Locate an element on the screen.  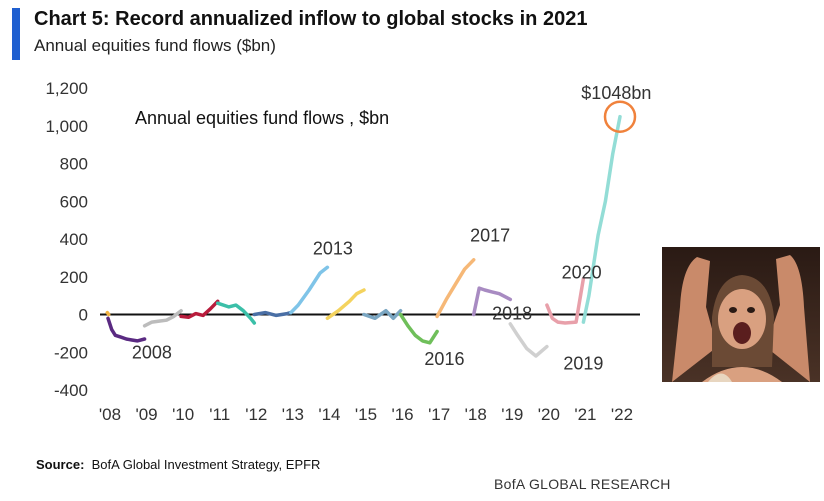
reaction-photo-icon is located at coordinates (741, 314).